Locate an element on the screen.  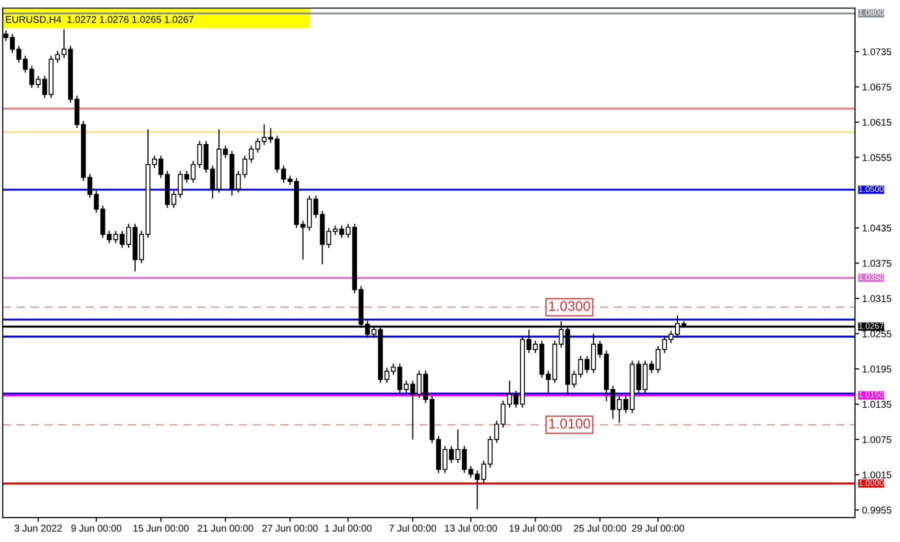
x-tick-label: 1 Jul 00:00 is located at coordinates (348, 528).